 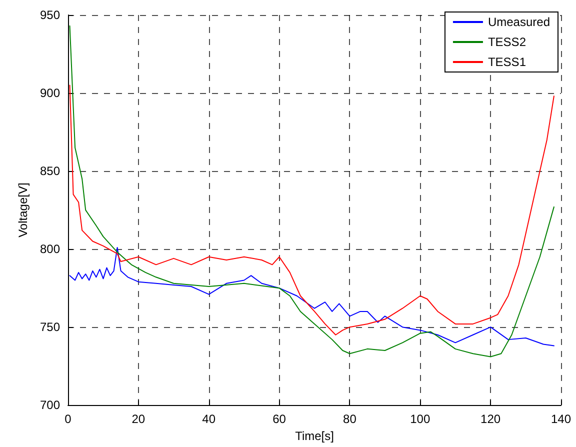 What do you see at coordinates (50, 15) in the screenshot?
I see `y-tick-label: 950` at bounding box center [50, 15].